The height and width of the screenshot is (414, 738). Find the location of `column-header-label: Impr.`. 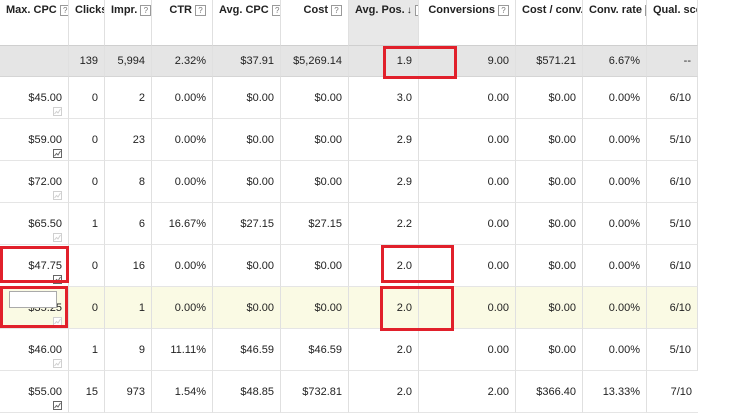

column-header-label: Impr. is located at coordinates (124, 10).